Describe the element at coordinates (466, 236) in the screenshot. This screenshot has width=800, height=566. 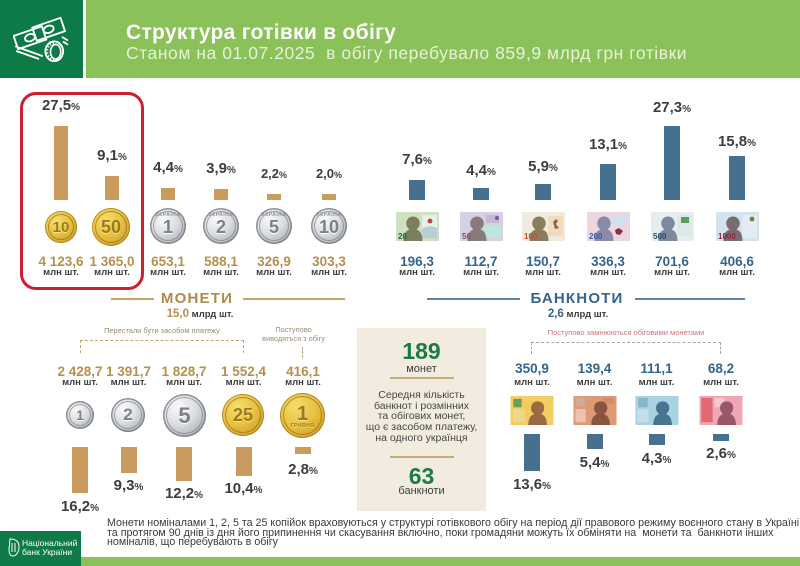
I see `svg-text: 50` at that location.